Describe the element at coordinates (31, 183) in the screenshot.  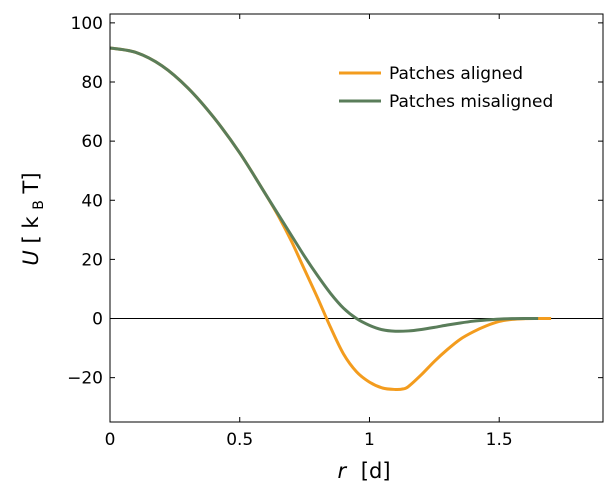
I see `y-axis-unit-tail: T]` at that location.